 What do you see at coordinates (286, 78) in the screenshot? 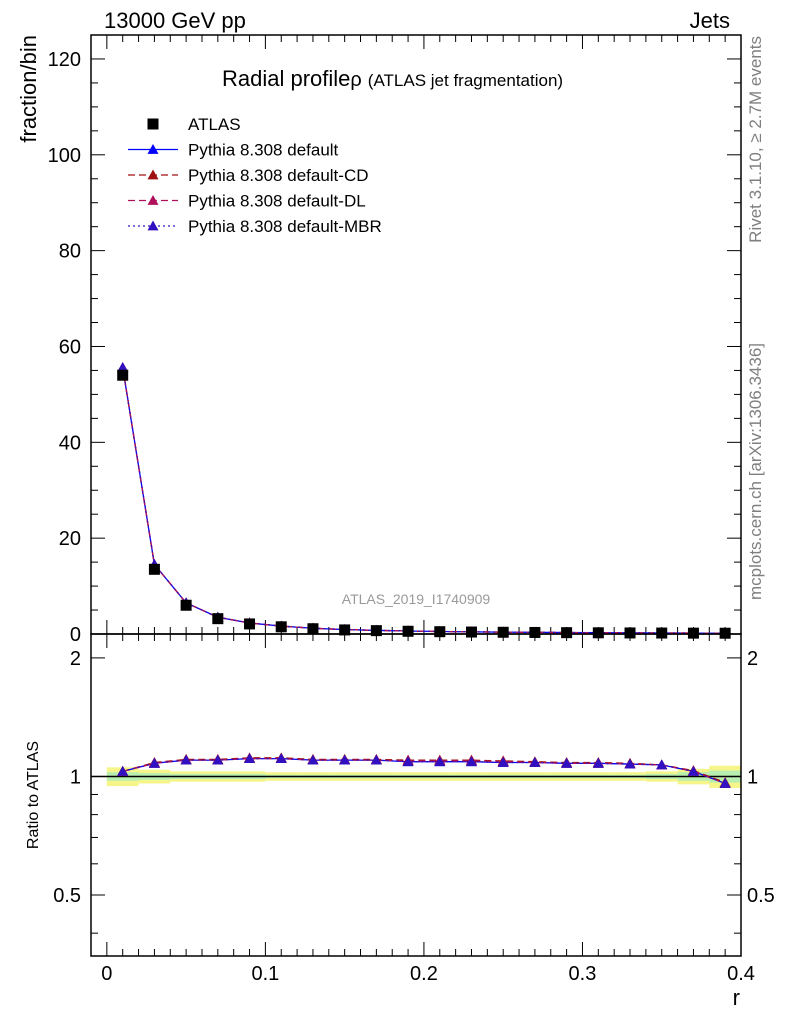
I see `main-title-text: Radial profile` at bounding box center [286, 78].